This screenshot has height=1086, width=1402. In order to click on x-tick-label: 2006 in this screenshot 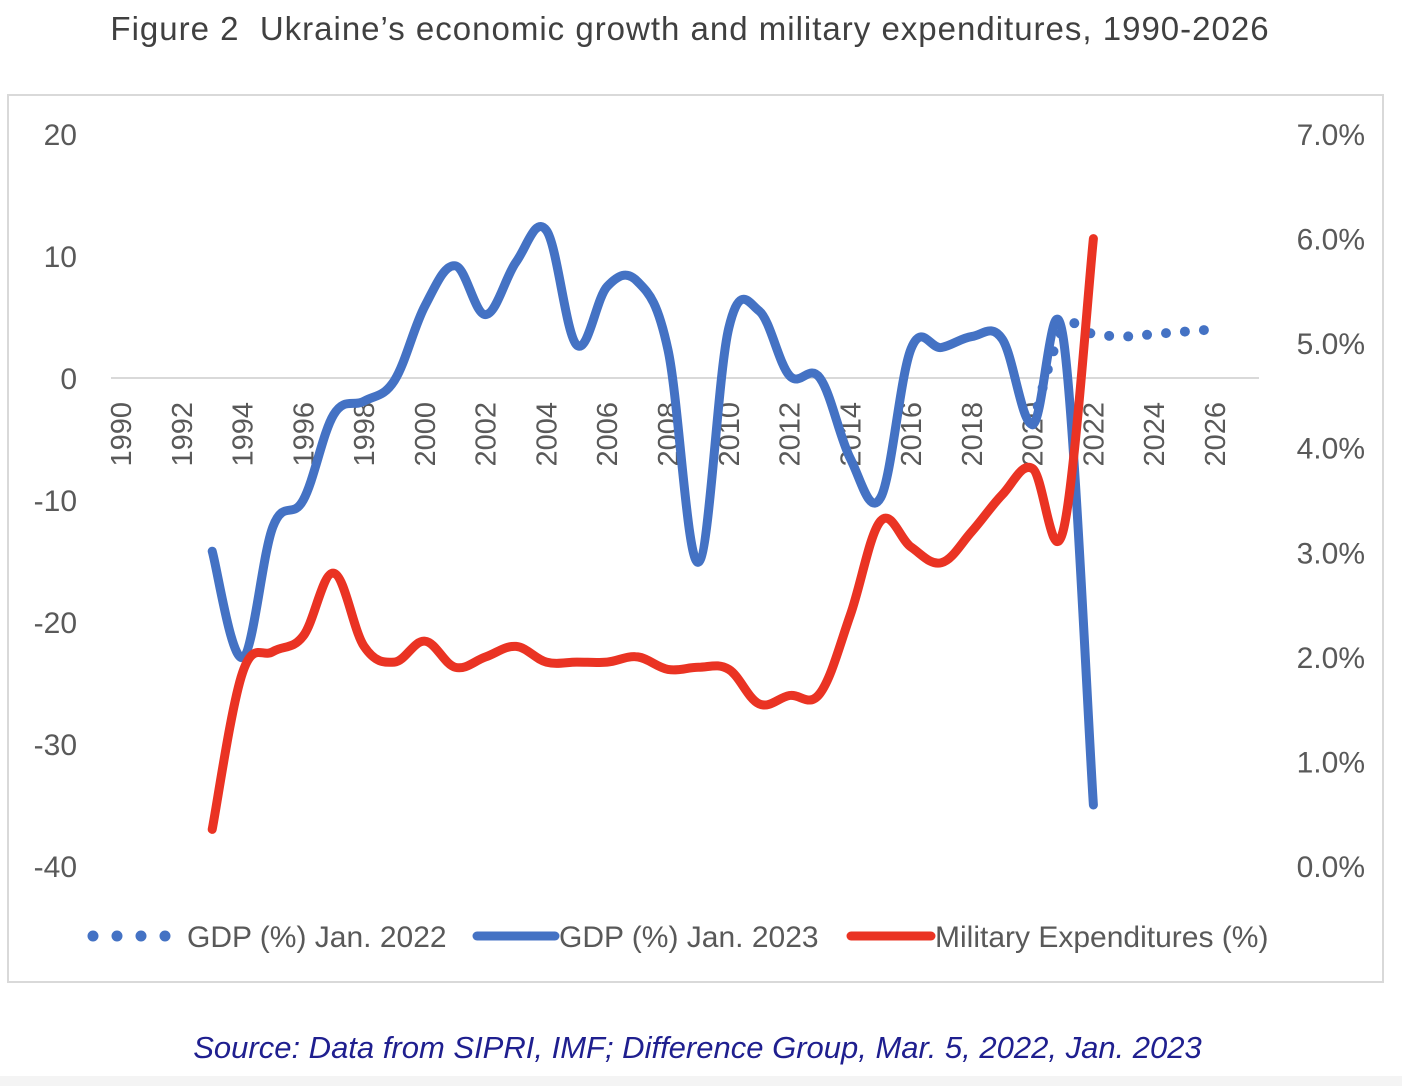, I will do `click(608, 434)`.